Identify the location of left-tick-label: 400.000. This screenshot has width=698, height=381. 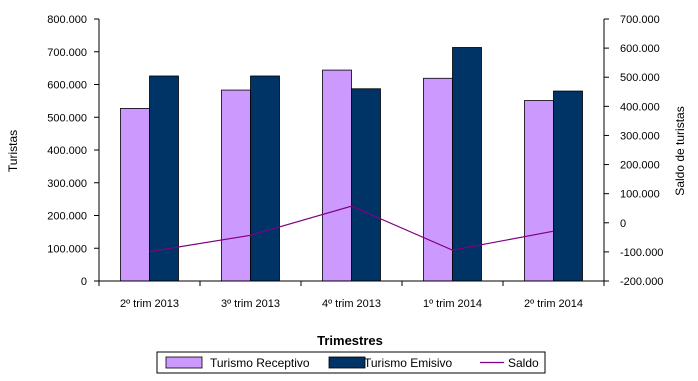
(67, 151).